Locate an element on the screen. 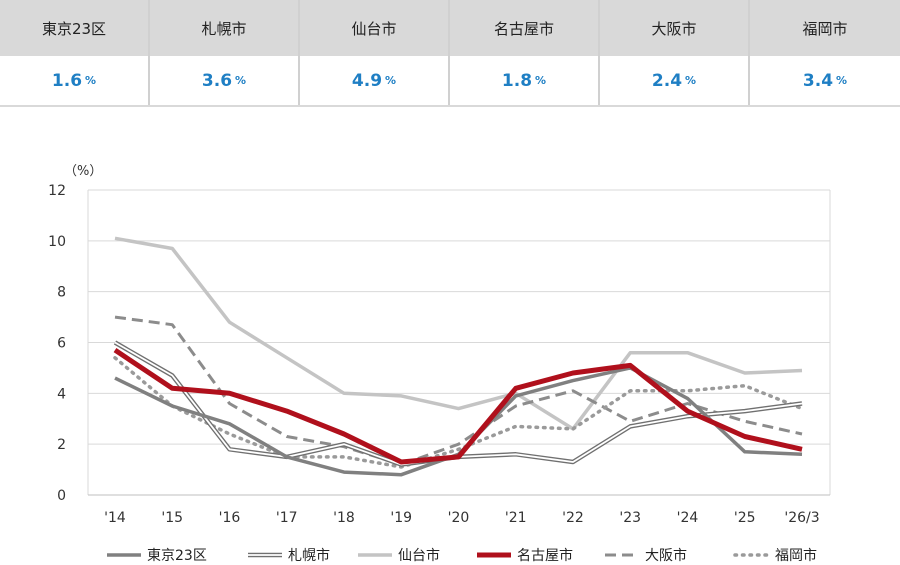 This screenshot has height=565, width=900. x-tick-label: '18 is located at coordinates (344, 518).